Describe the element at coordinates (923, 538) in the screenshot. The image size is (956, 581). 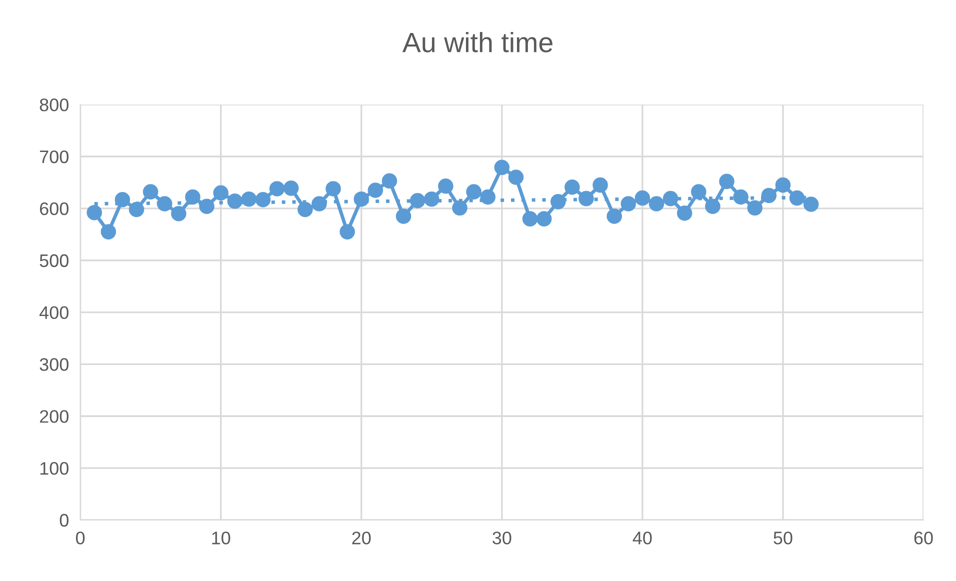
I see `x-tick-label: 60` at that location.